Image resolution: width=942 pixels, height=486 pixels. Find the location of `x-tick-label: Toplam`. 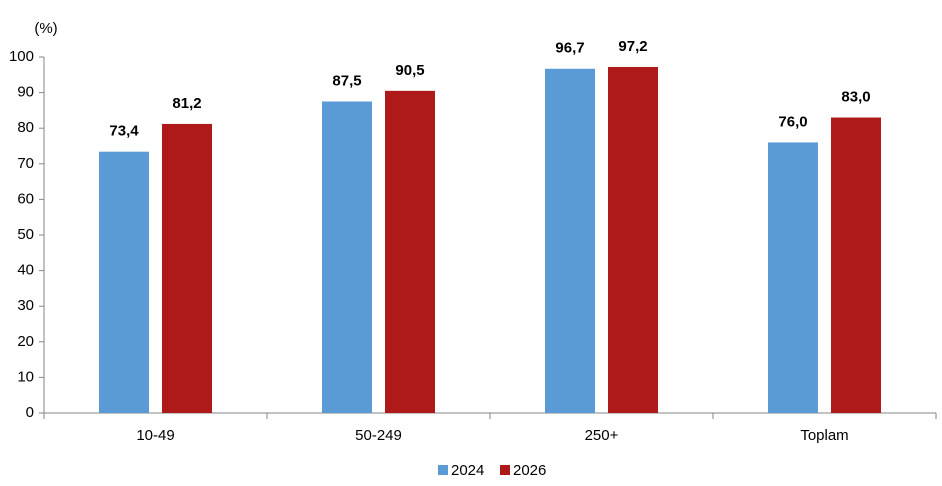

x-tick-label: Toplam is located at coordinates (824, 435).